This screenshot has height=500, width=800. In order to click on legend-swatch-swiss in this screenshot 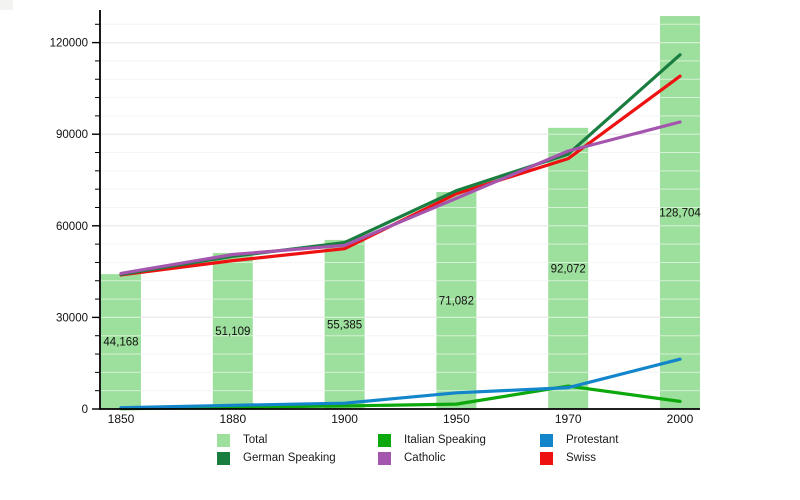, I will do `click(546, 458)`.